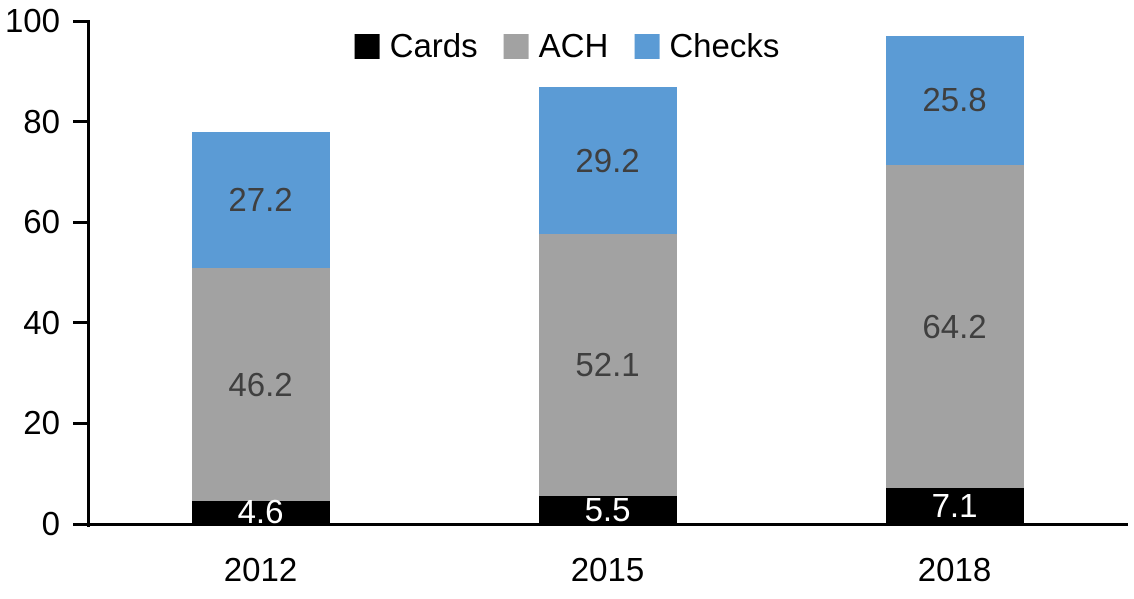  Describe the element at coordinates (607, 569) in the screenshot. I see `x-axis-label-2015: 2015` at that location.